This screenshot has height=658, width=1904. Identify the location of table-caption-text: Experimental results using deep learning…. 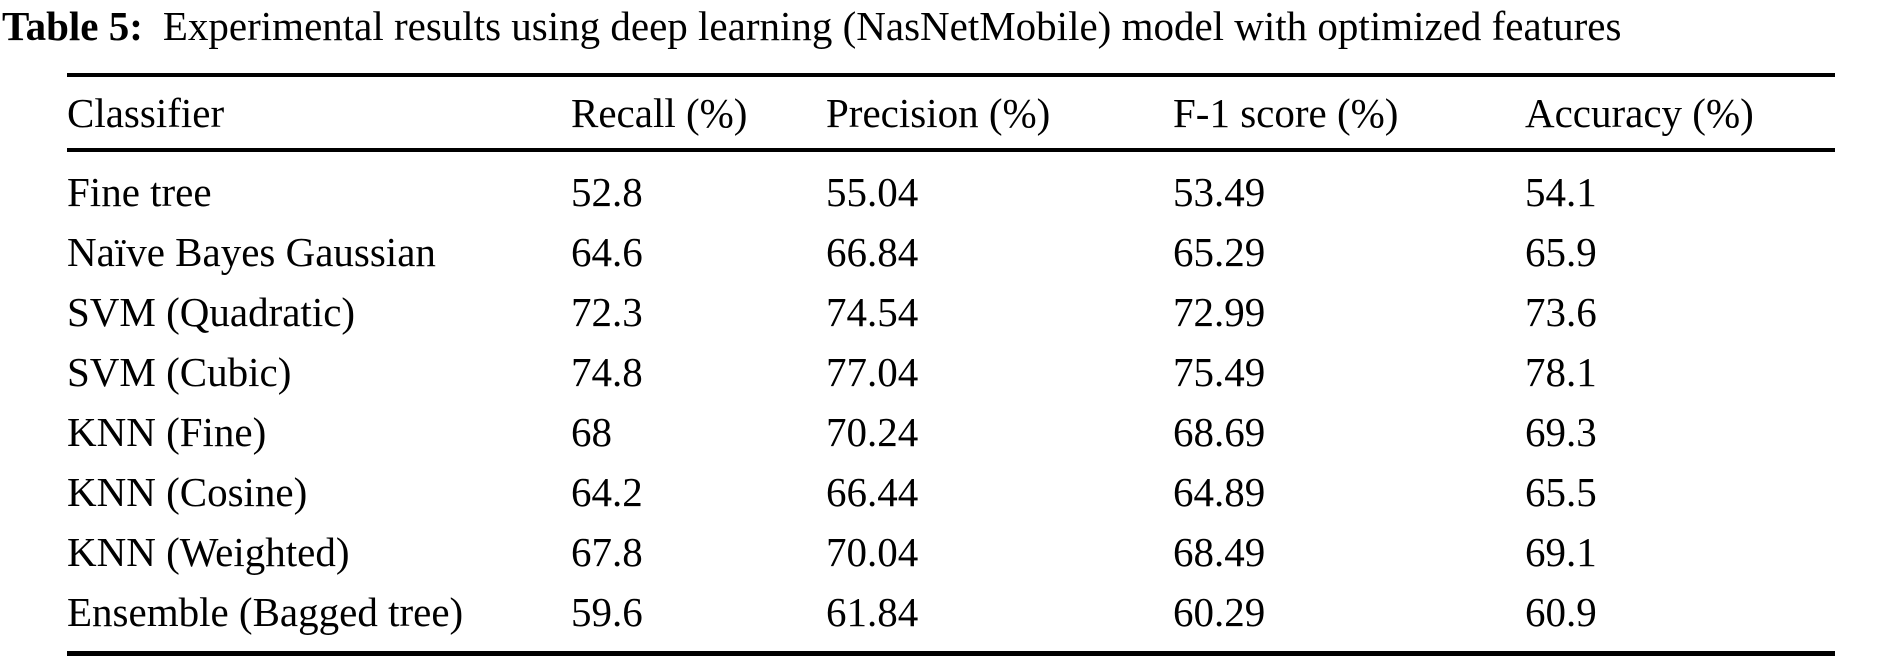
(892, 26).